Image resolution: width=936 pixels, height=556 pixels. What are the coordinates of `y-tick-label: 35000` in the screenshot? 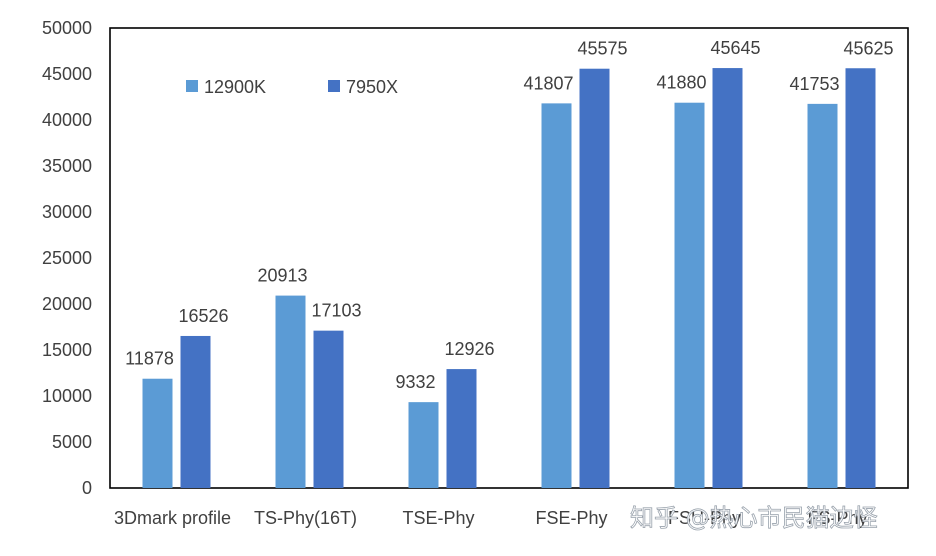 It's located at (67, 166).